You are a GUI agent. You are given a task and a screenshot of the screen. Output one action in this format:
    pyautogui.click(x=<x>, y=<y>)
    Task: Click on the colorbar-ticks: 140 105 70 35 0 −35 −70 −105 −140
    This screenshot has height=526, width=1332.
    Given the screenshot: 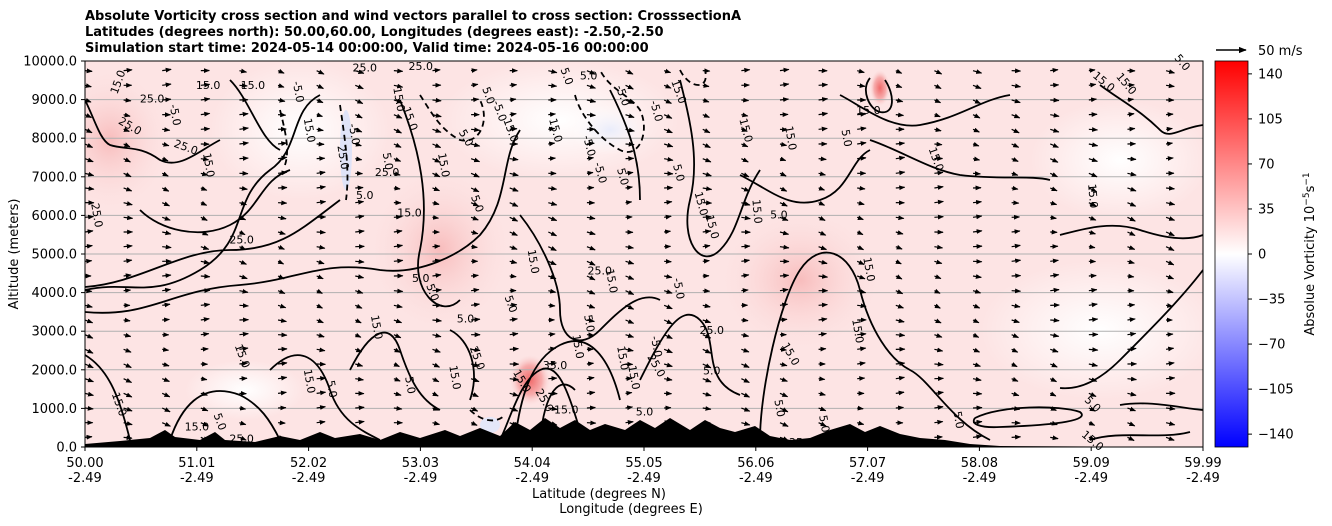 What is the action you would take?
    pyautogui.click(x=1271, y=255)
    